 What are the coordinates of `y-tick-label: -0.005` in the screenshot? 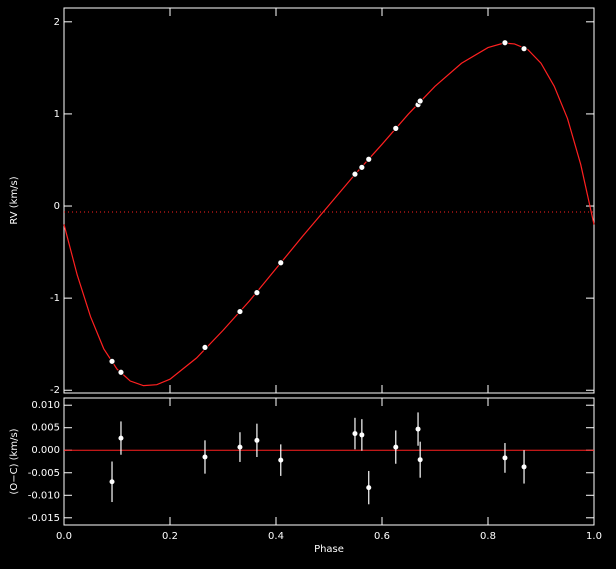 It's located at (44, 473).